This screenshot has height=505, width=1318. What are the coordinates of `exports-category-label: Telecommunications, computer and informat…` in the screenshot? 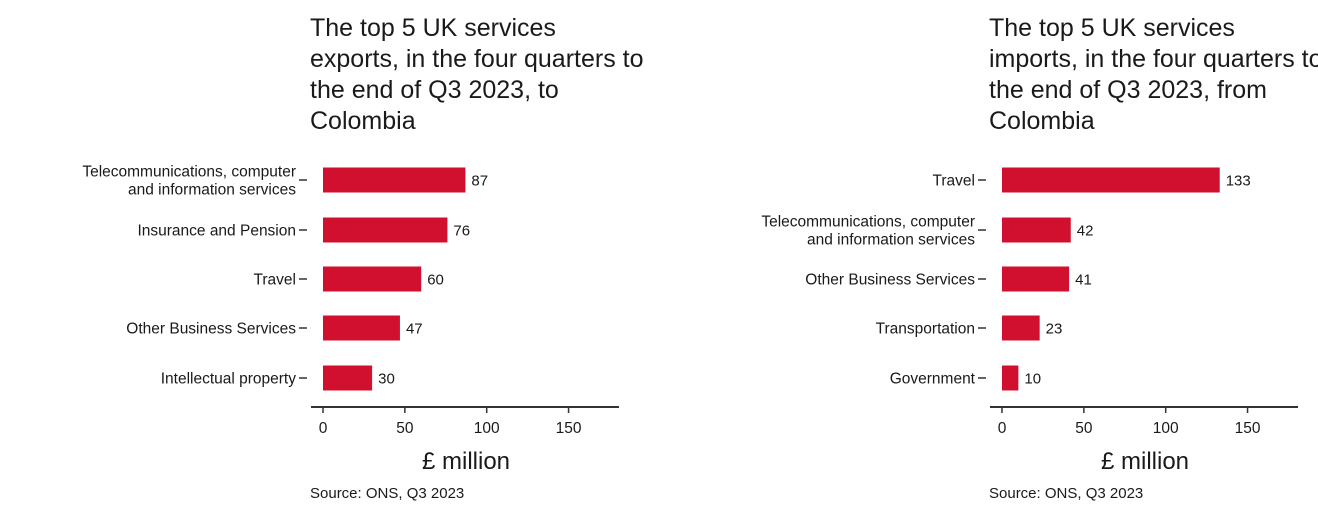 It's located at (189, 181).